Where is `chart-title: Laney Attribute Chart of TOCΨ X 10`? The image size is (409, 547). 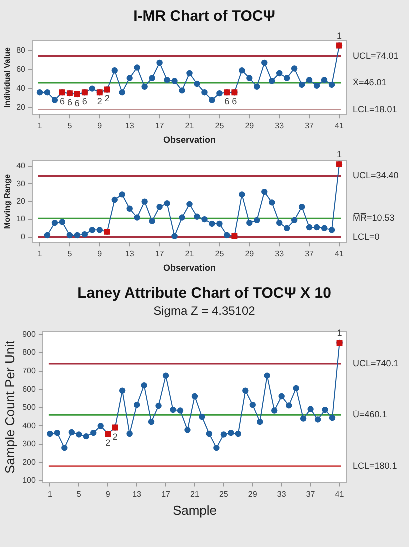
chart-title: Laney Attribute Chart of TOCΨ X 10 is located at coordinates (204, 294).